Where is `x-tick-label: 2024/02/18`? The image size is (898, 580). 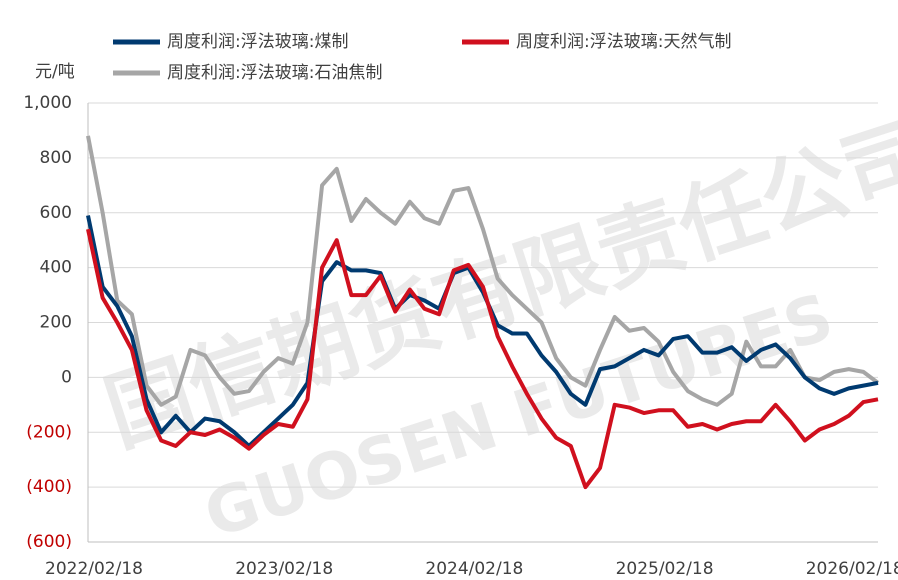 x-tick-label: 2024/02/18 is located at coordinates (474, 569).